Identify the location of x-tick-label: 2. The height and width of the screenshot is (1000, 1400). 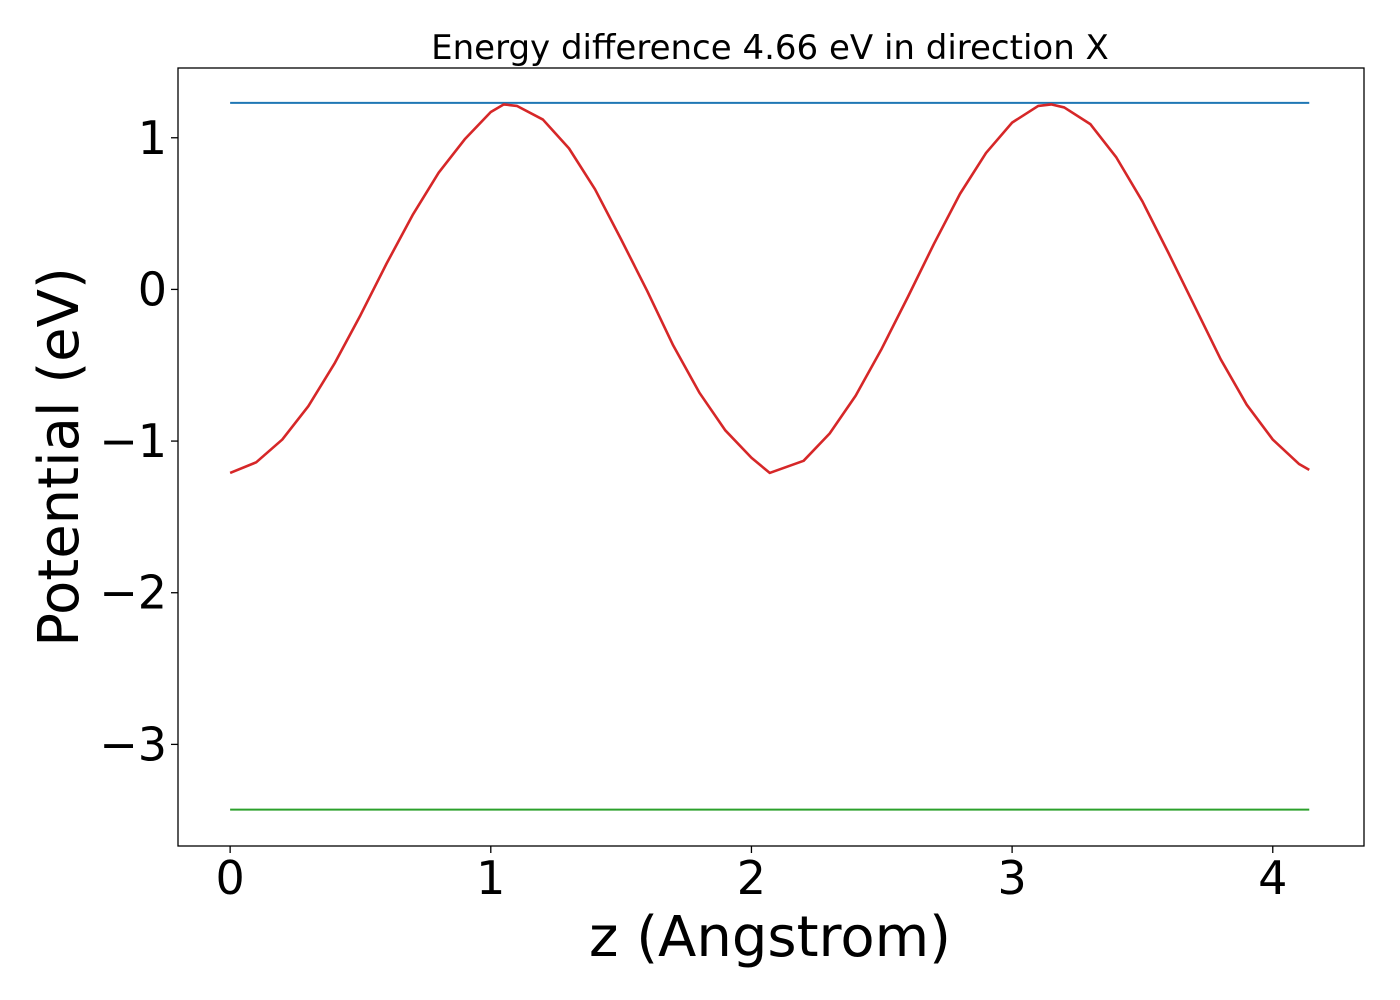
(751, 878).